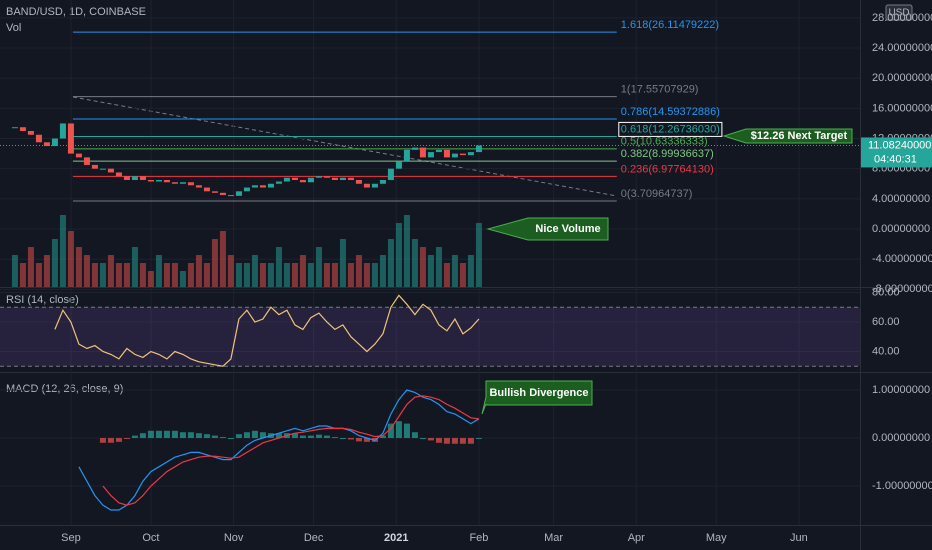 This screenshot has height=550, width=932. What do you see at coordinates (902, 78) in the screenshot?
I see `y-tick-label: 20.00000000` at bounding box center [902, 78].